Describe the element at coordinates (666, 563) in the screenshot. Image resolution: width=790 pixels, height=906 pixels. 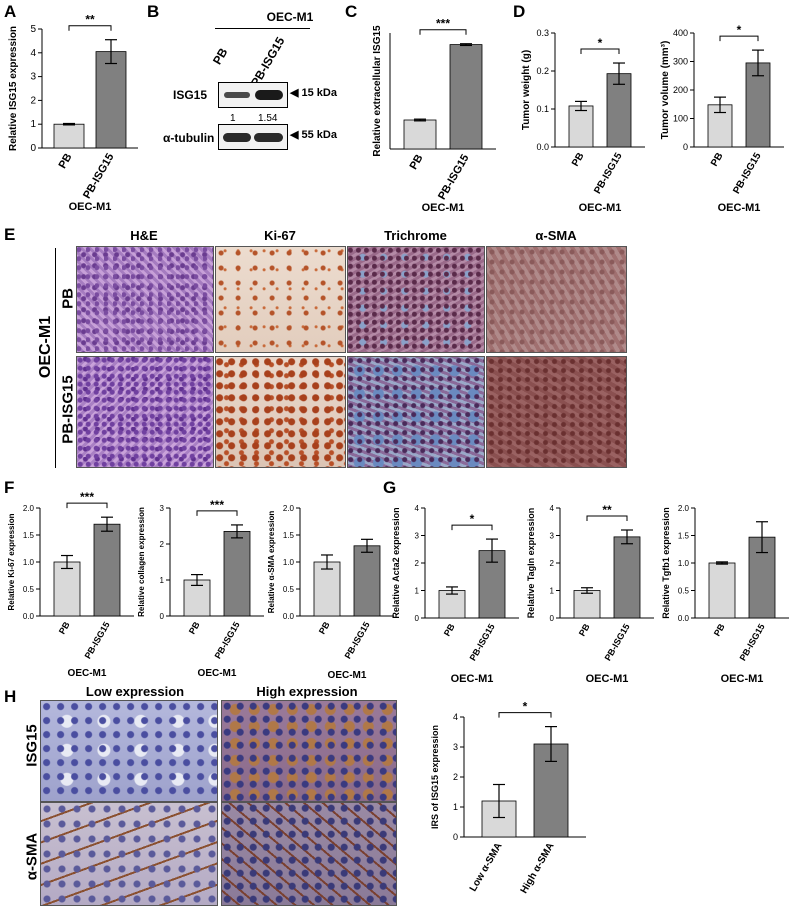
I see `y-axis-label: Relative Tgfb1 expression` at that location.